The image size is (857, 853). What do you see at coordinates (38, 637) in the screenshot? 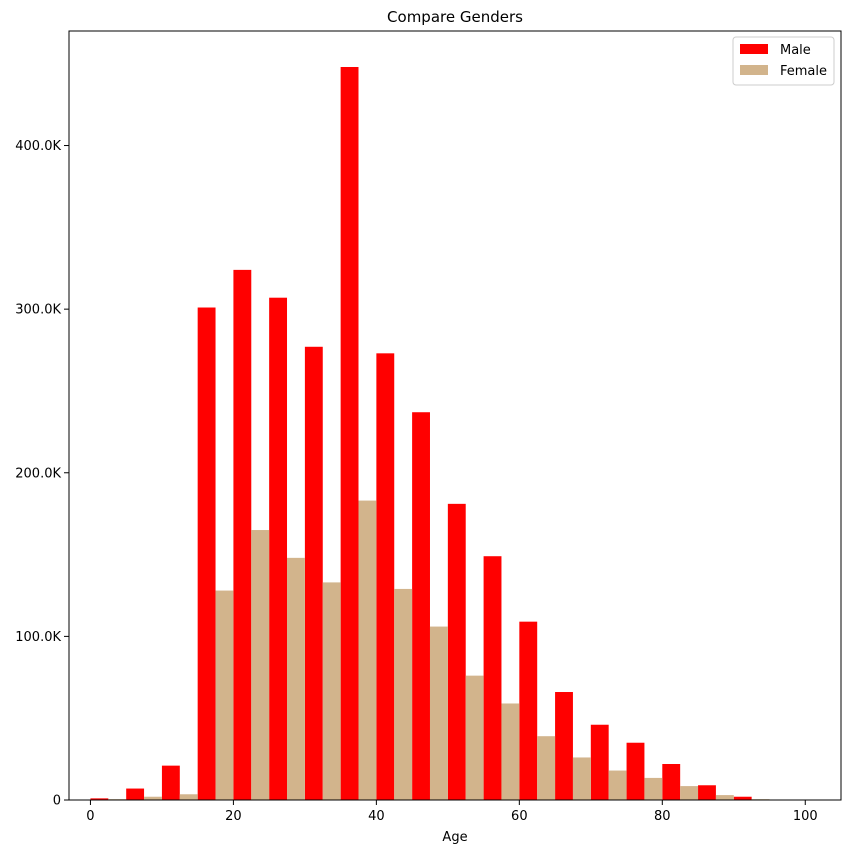
I see `y-tick-label: 100.0K` at bounding box center [38, 637].